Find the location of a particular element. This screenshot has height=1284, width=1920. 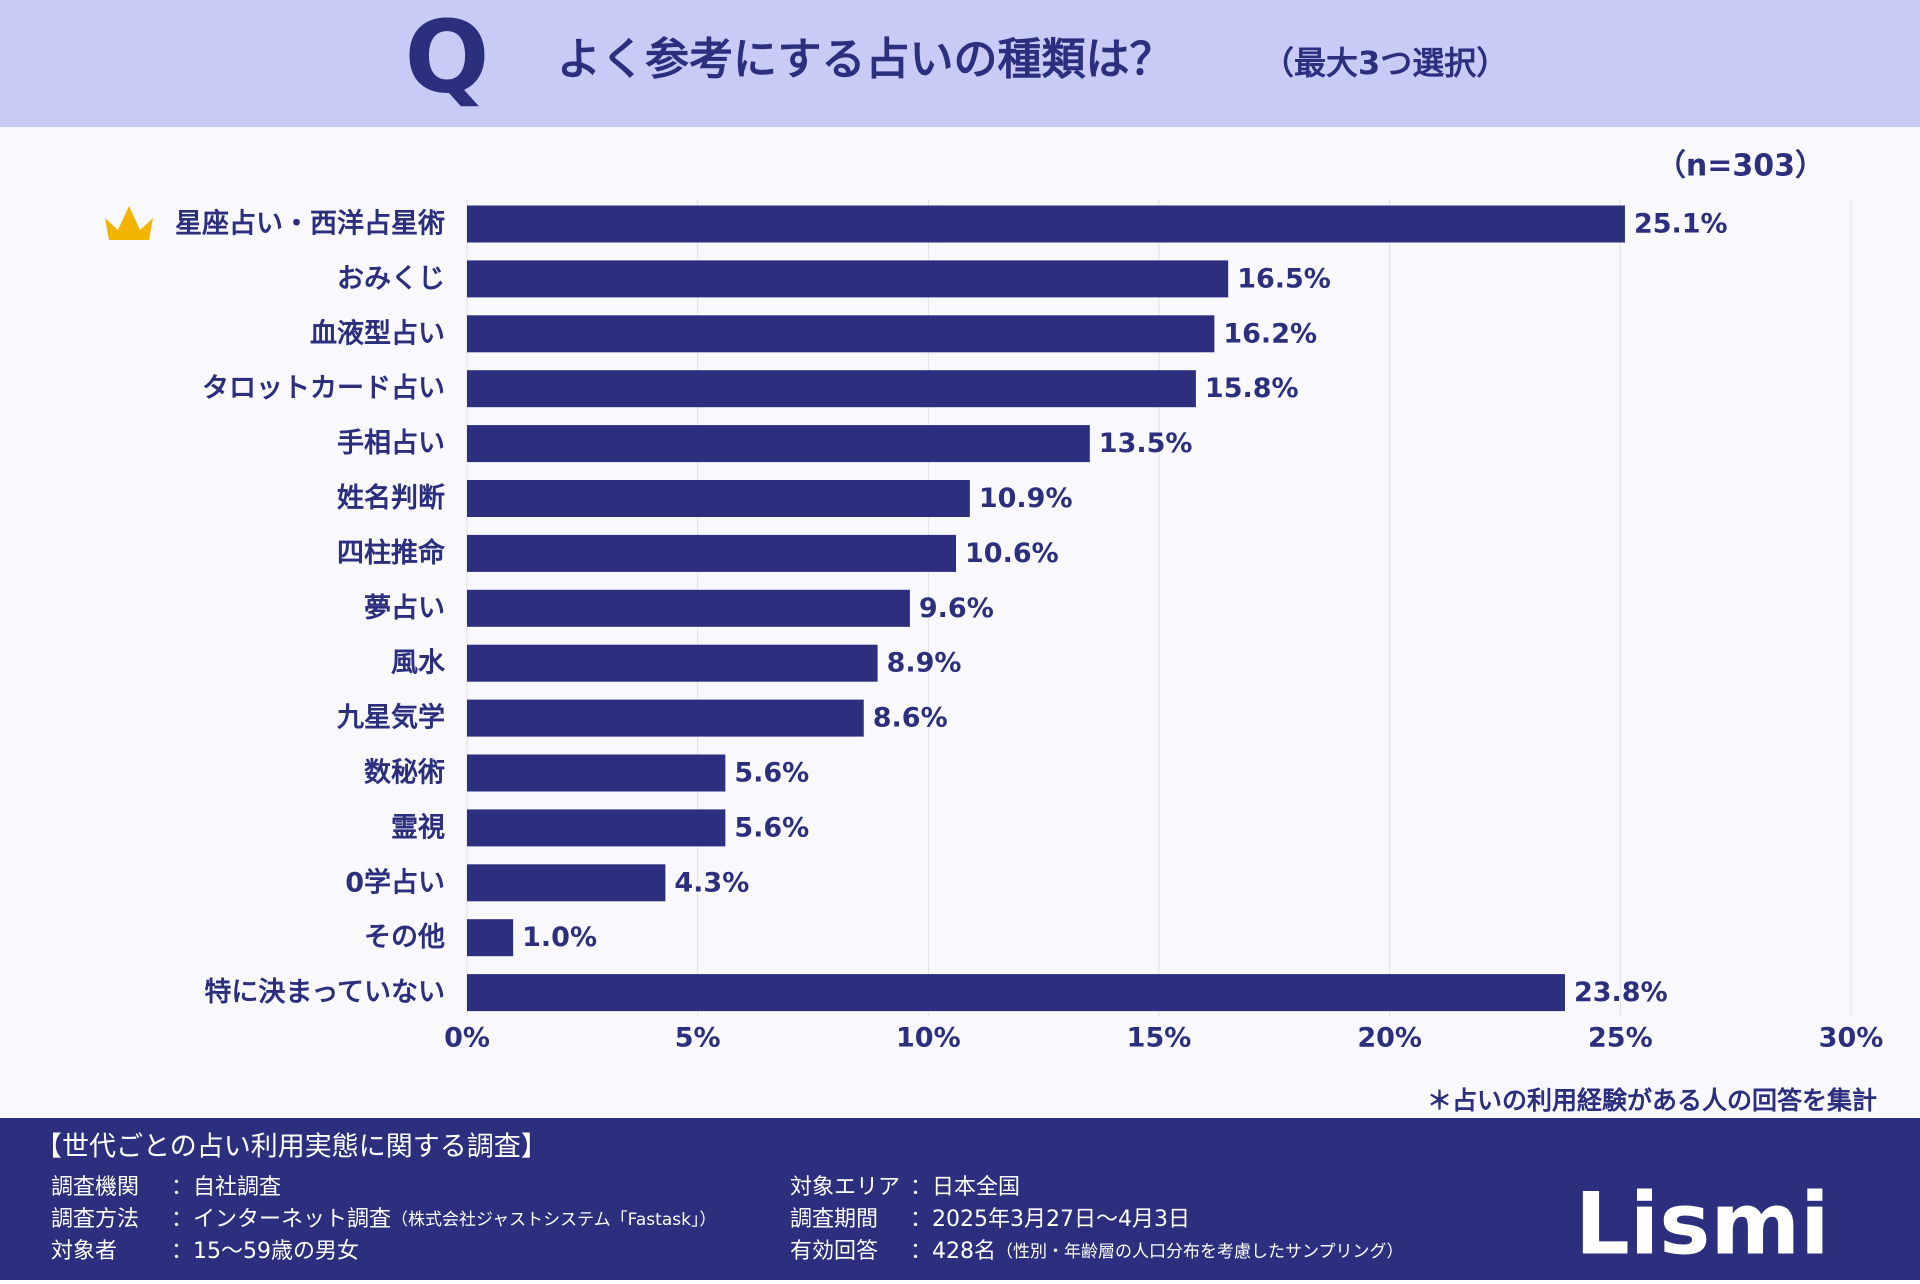

category-label: 0学占い is located at coordinates (395, 882).